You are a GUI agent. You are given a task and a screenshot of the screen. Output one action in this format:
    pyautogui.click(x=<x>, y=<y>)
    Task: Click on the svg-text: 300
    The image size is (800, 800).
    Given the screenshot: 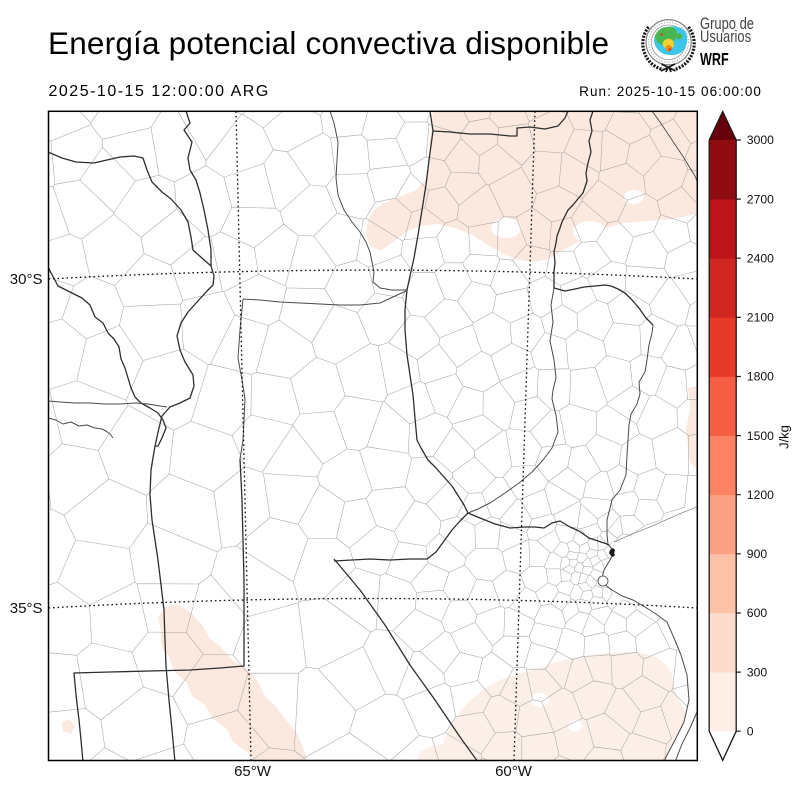 What is the action you would take?
    pyautogui.click(x=757, y=672)
    